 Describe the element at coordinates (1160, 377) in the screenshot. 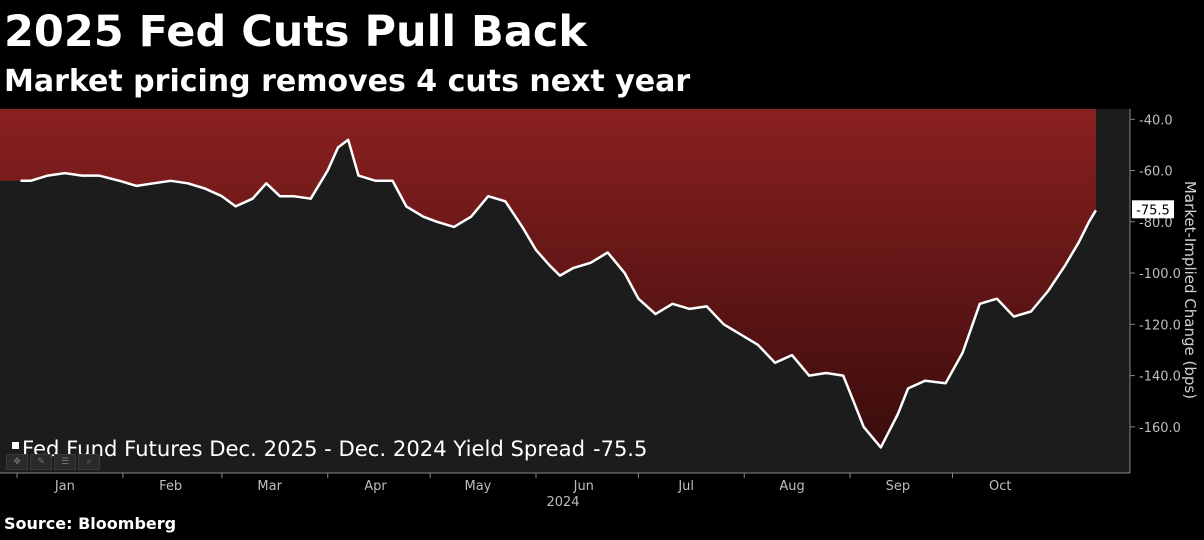

I see `y-tick-label: -140.0` at that location.